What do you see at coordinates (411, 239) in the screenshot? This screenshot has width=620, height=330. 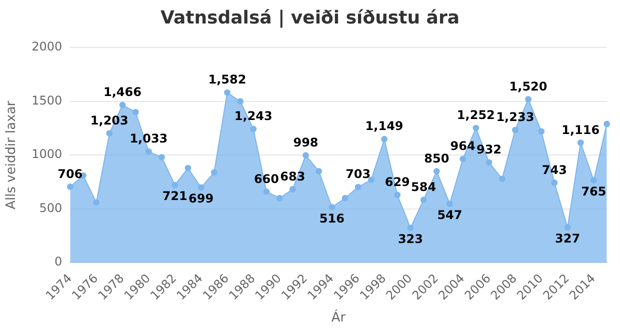 I see `data-label: 323` at bounding box center [411, 239].